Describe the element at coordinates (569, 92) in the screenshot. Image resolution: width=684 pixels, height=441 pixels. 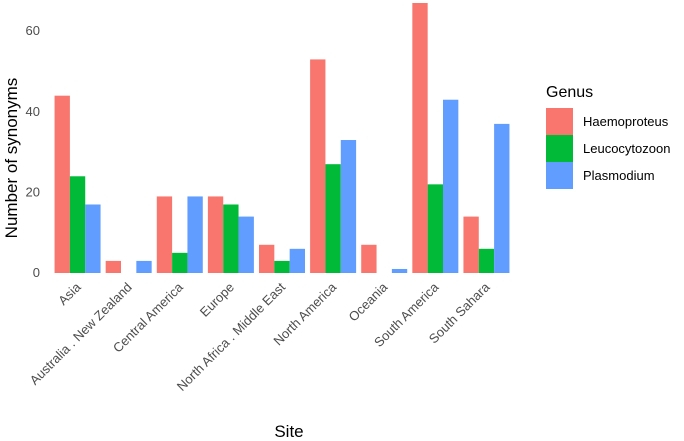
I see `legend-title: Genus` at that location.